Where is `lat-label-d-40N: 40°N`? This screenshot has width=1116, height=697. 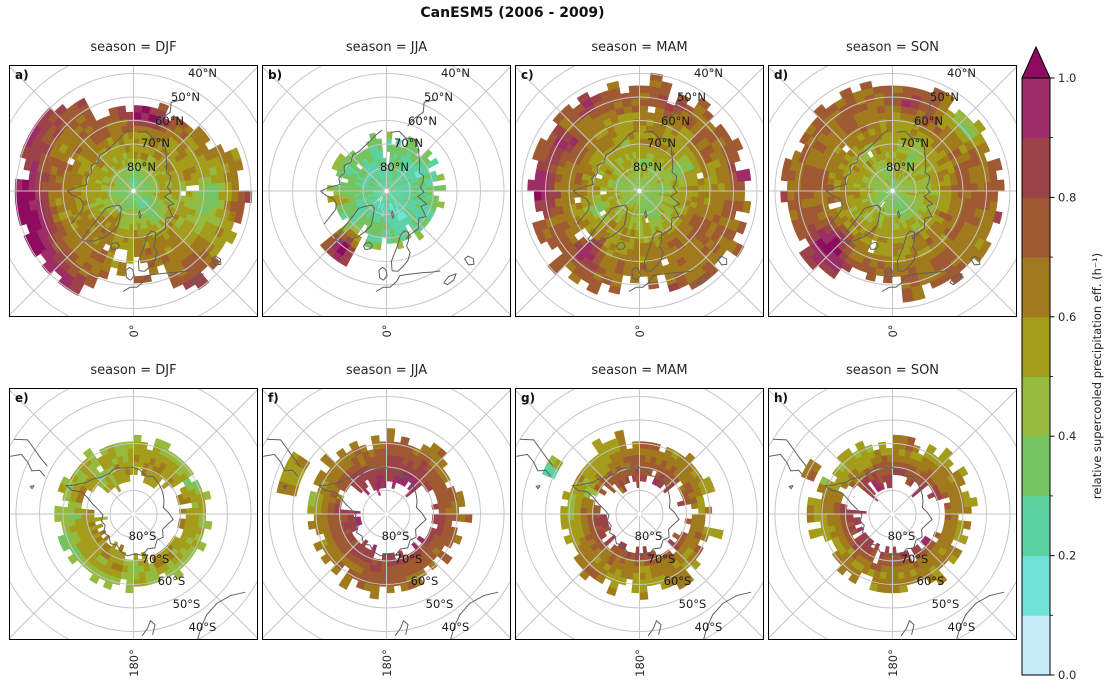
lat-label-d-40N: 40°N is located at coordinates (961, 73).